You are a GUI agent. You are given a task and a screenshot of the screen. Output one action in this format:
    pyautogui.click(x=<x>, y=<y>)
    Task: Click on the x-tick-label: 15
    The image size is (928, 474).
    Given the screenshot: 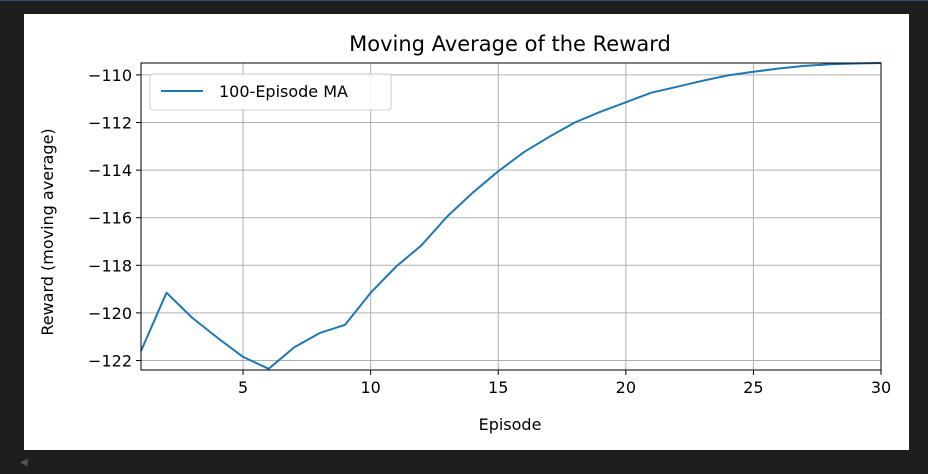 What is the action you would take?
    pyautogui.click(x=498, y=387)
    